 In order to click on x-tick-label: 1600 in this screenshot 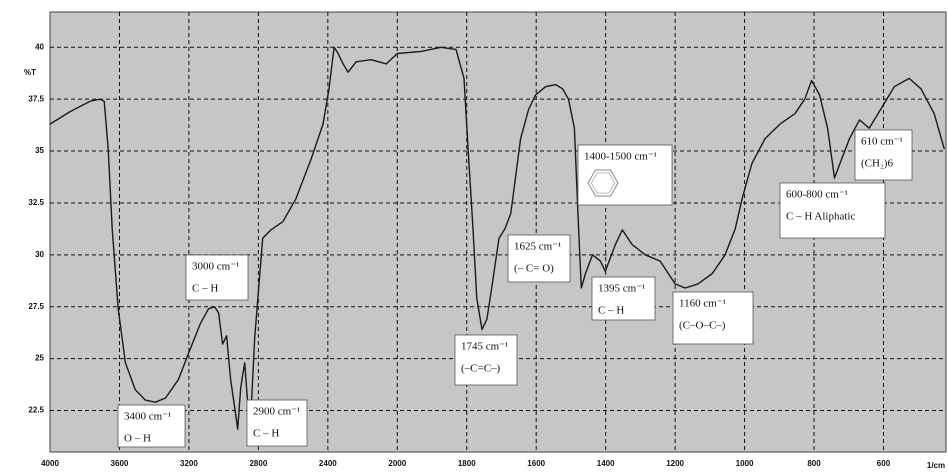, I will do `click(536, 463)`.